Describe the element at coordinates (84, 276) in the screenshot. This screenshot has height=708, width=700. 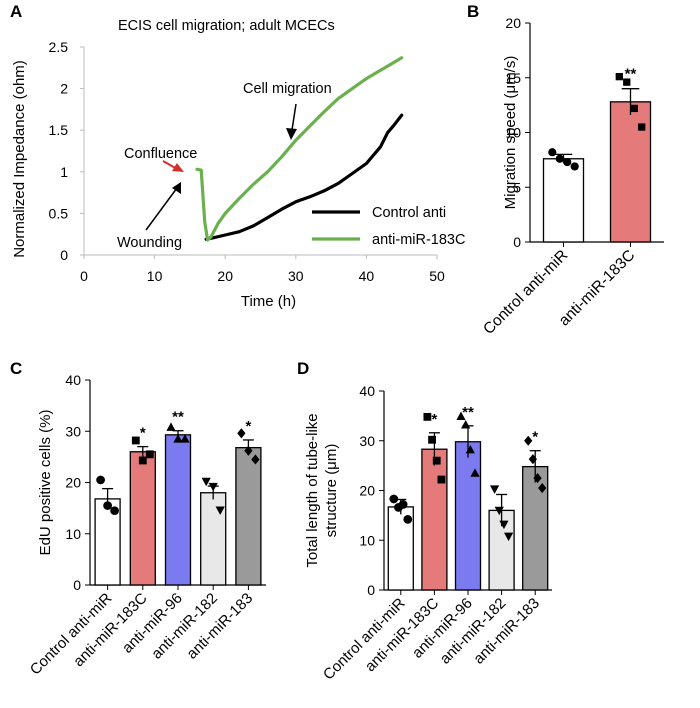
I see `chart-a-xtick-label: 0` at that location.